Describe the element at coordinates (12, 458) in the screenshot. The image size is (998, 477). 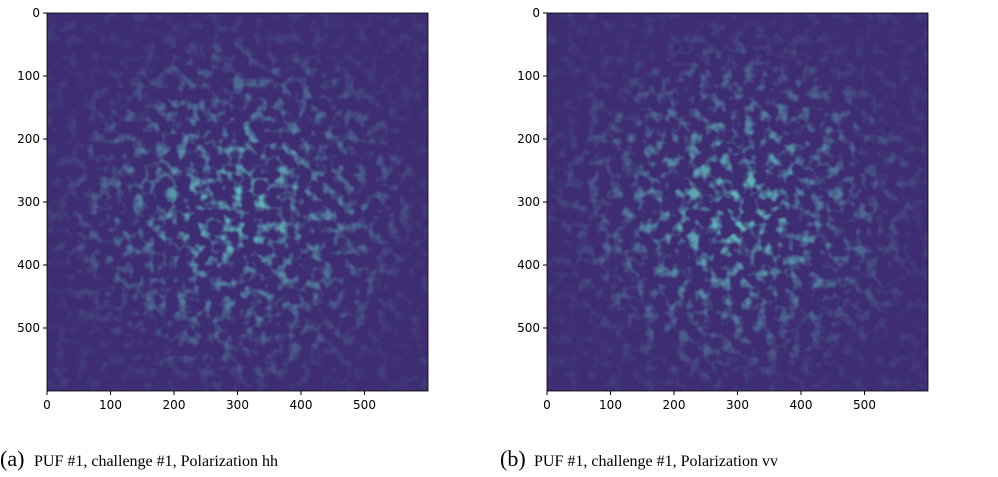
I see `subfigure-label: (a)` at that location.